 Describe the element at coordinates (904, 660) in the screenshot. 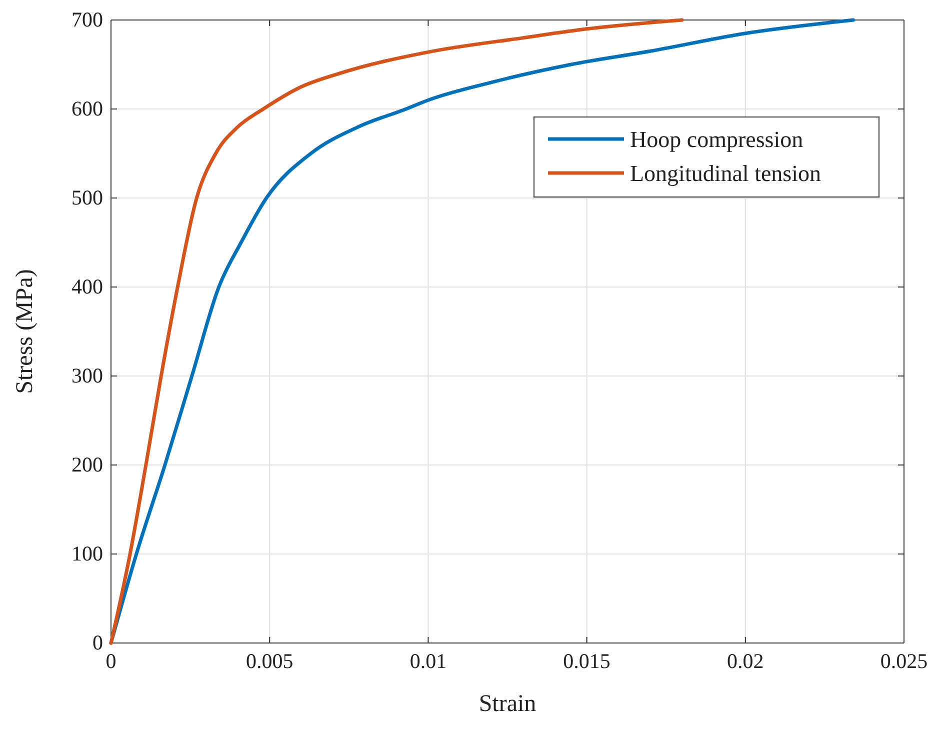

I see `x-tick-label: 0.025` at that location.